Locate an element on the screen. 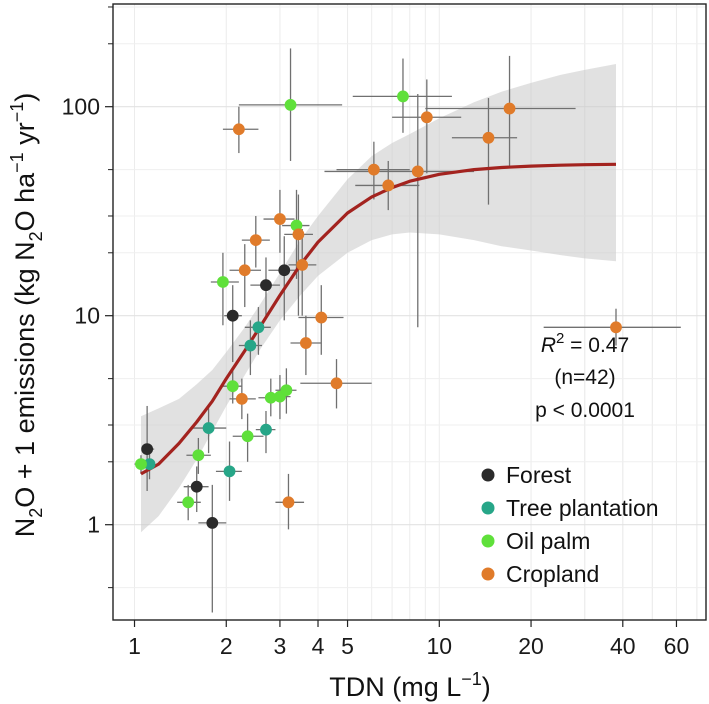 The height and width of the screenshot is (704, 709). legend-key-cropland is located at coordinates (488, 574).